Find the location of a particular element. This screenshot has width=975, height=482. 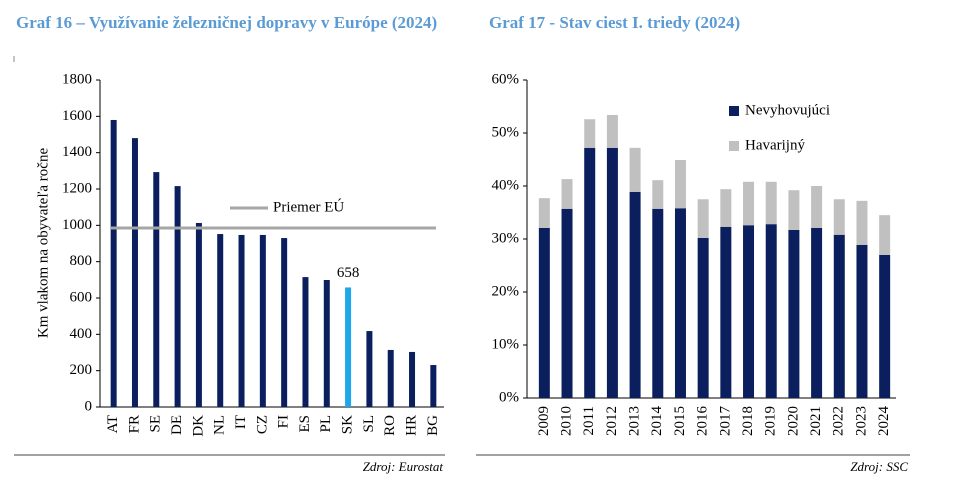

data-label: 658 is located at coordinates (348, 273).